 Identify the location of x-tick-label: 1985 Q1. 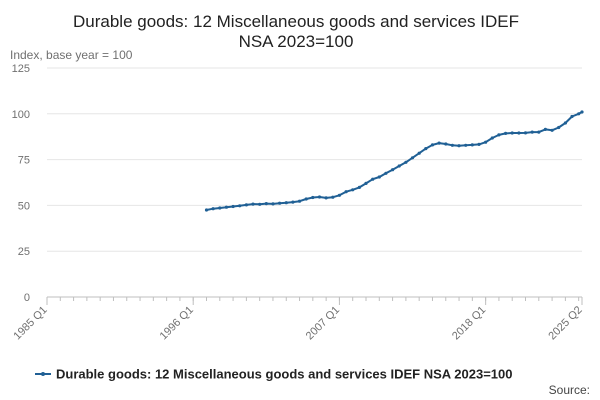
(30, 323).